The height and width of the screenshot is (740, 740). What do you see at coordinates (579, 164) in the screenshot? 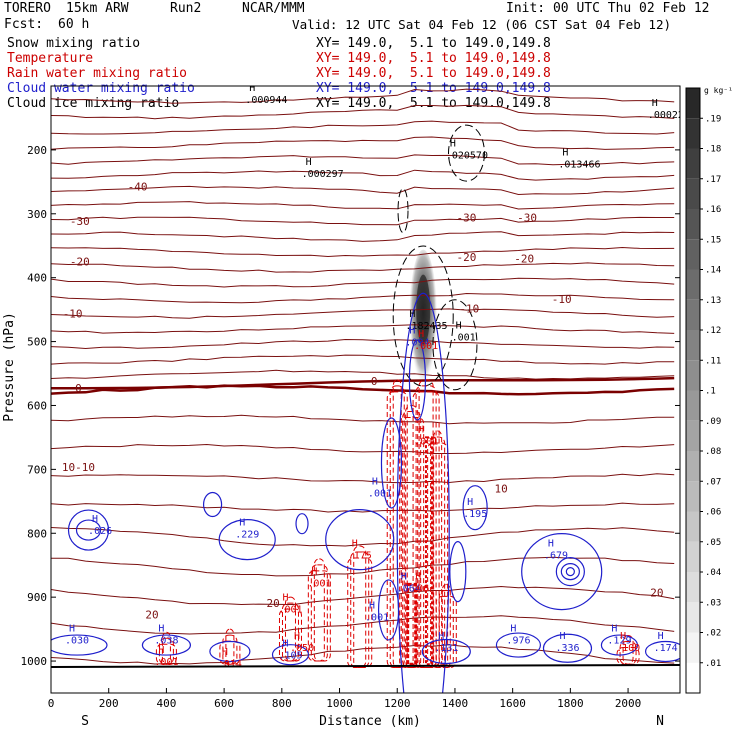
I see `maximum-value-label: .013466` at bounding box center [579, 164].